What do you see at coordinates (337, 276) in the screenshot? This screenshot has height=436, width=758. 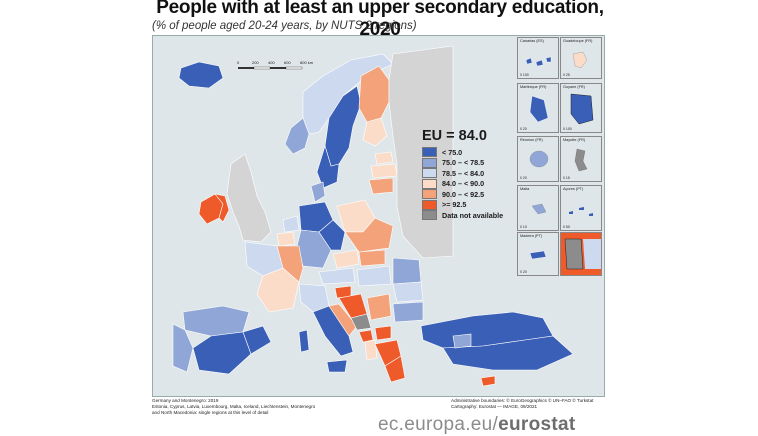 I see `austria-region` at bounding box center [337, 276].